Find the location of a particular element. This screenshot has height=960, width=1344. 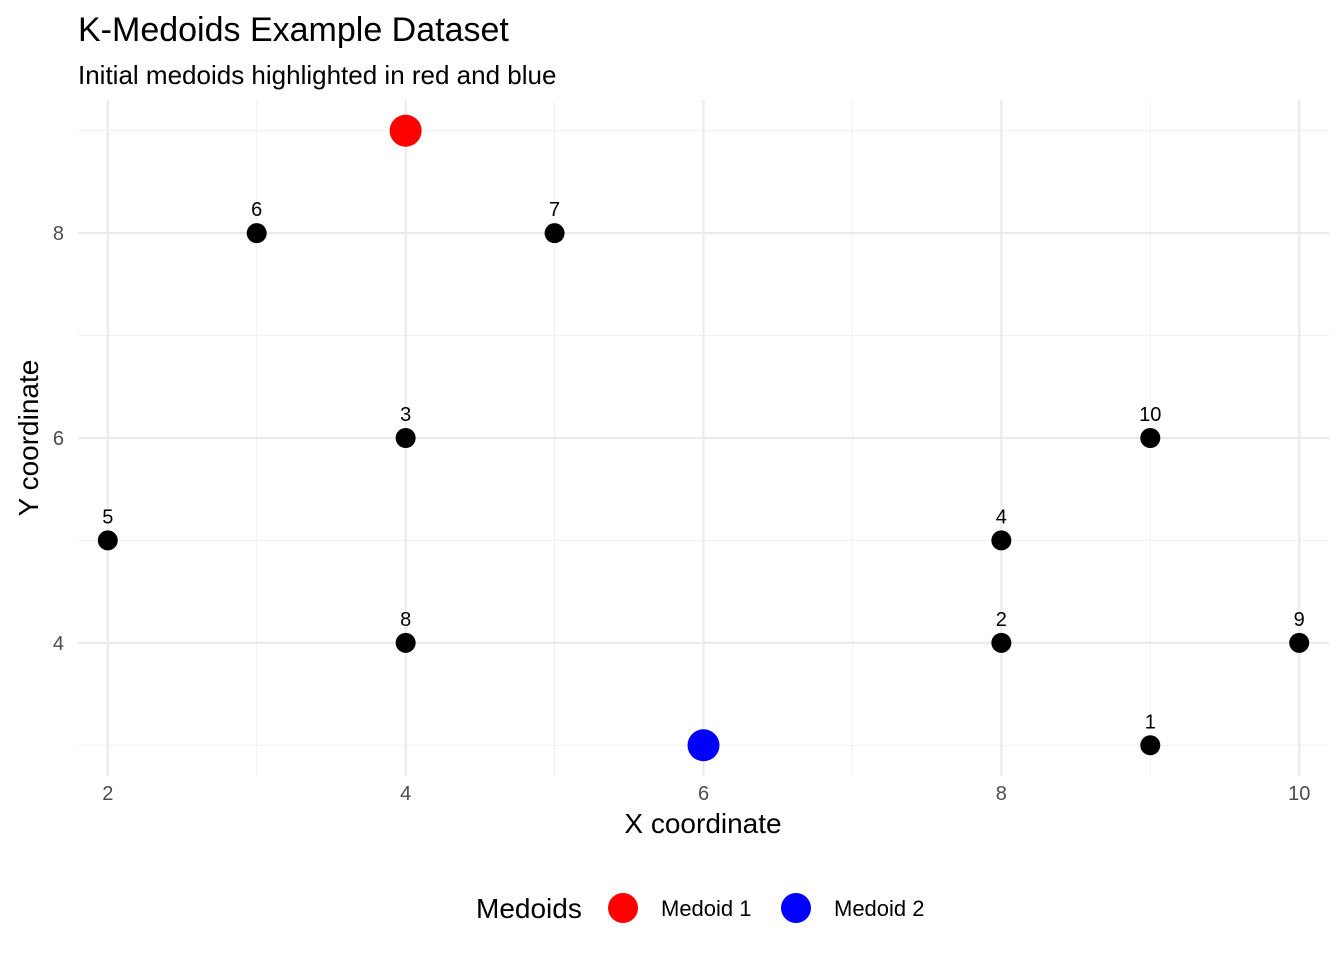

point-label: 4 is located at coordinates (1001, 517).